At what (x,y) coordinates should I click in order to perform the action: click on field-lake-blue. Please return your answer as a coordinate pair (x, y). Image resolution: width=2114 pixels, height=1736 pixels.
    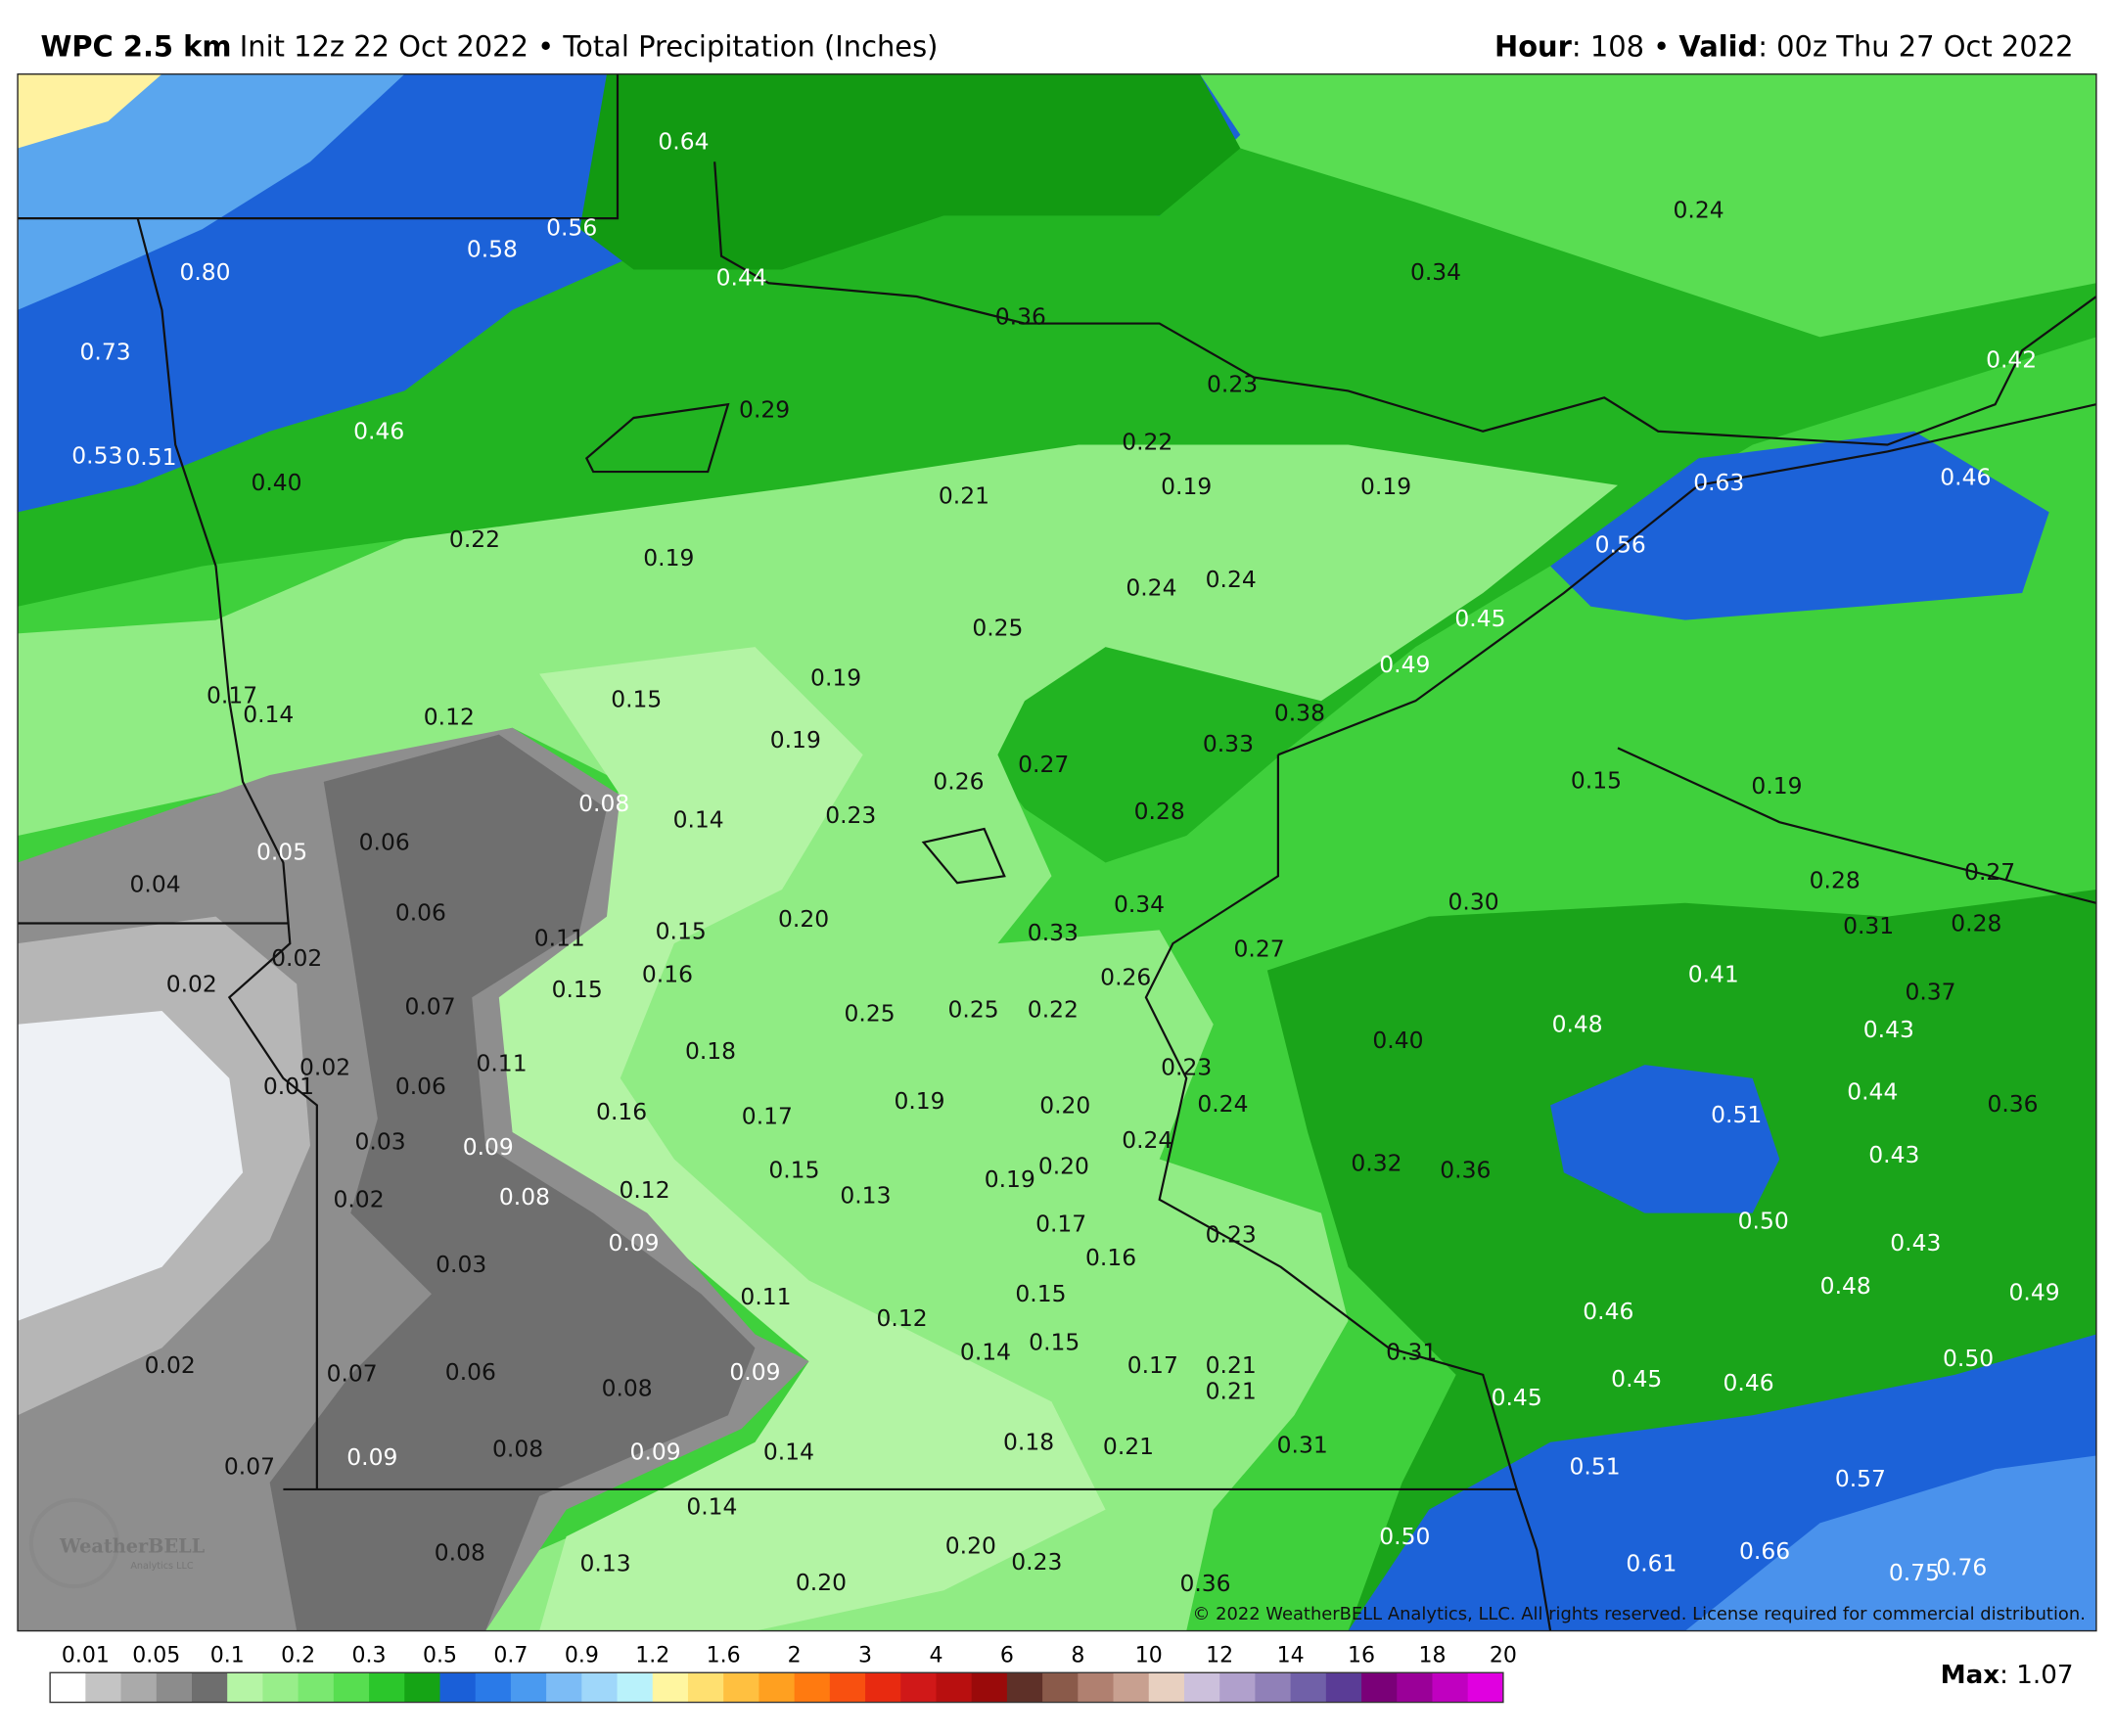
    Looking at the image, I should click on (1800, 525).